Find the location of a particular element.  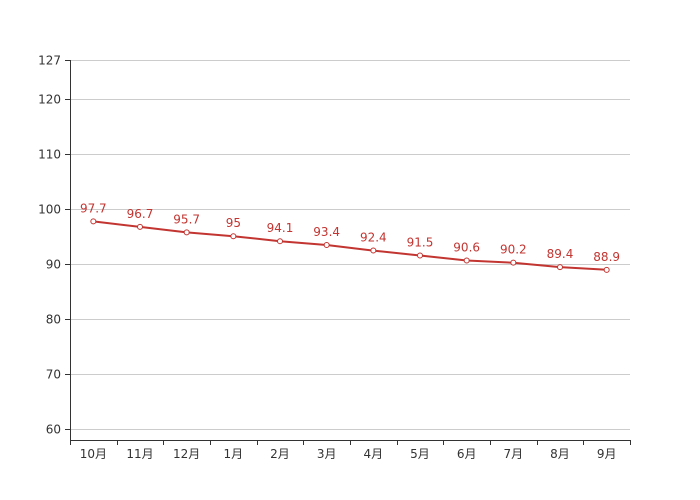

data-label: 93.4 is located at coordinates (326, 232).